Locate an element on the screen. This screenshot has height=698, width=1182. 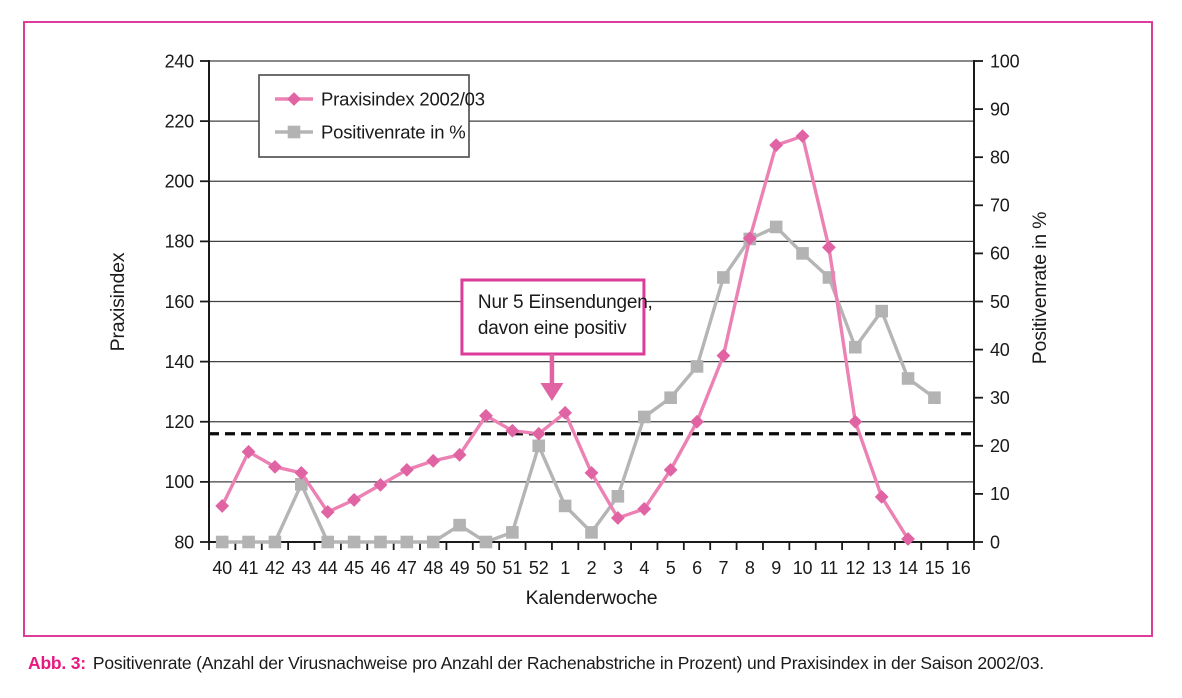
legend-label: Praxisindex 2002/03 is located at coordinates (403, 98).